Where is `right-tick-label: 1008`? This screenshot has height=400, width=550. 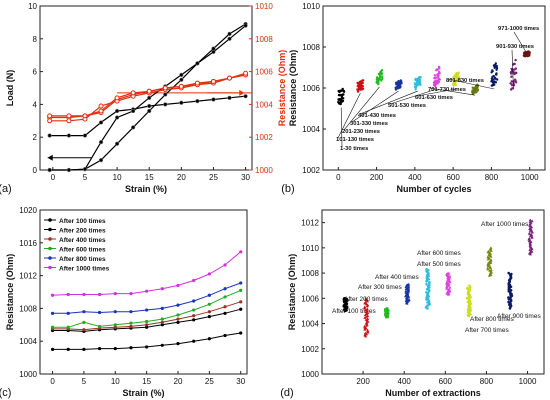 right-tick-label: 1008 is located at coordinates (264, 39).